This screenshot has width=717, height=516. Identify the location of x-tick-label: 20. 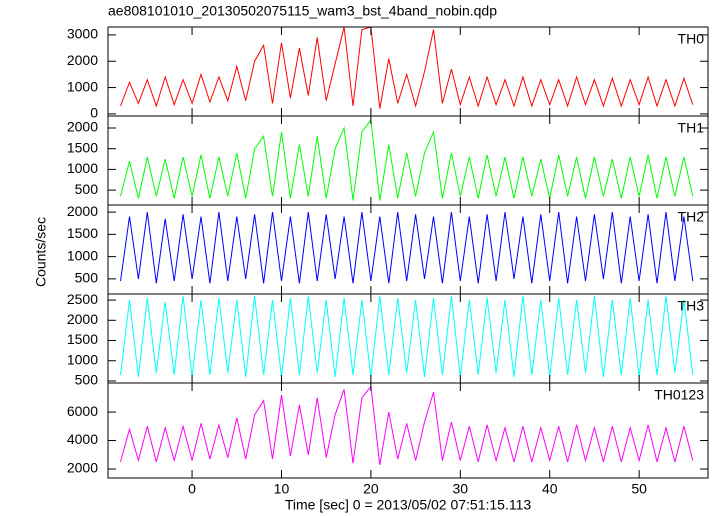
(371, 489).